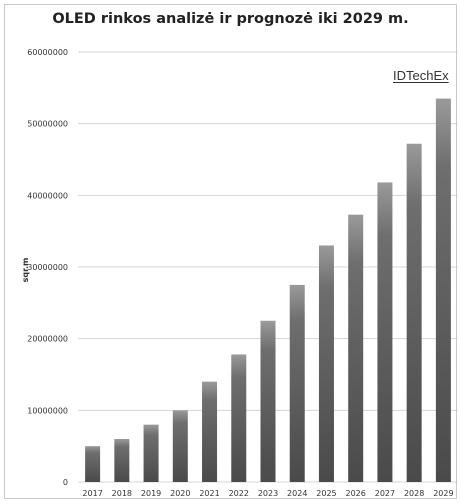 This screenshot has width=461, height=503. I want to click on y-tick-label: 10000000, so click(47, 410).